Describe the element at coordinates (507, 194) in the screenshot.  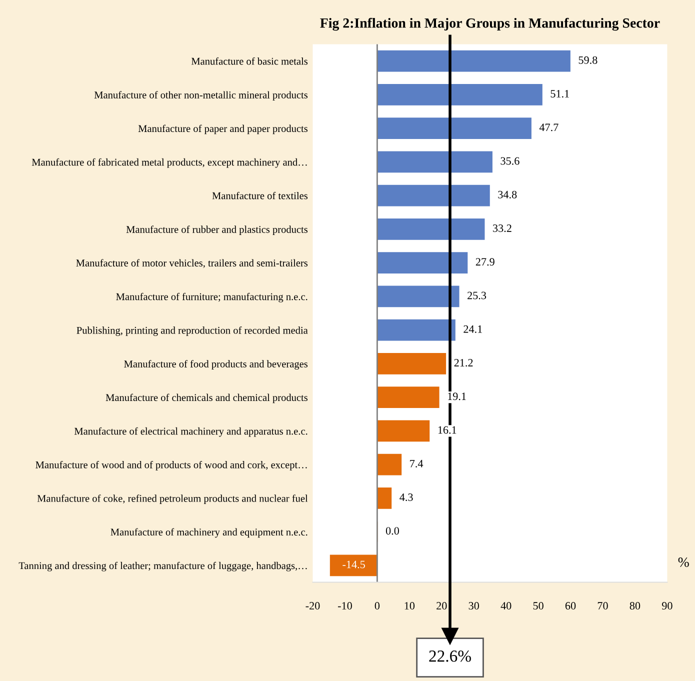
I see `data-label: 34.8` at that location.